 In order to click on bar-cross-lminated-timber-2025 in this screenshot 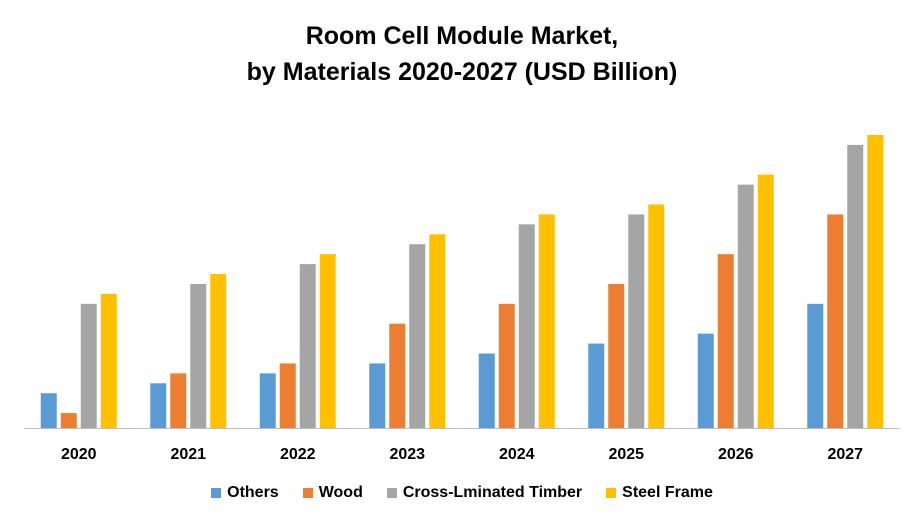, I will do `click(636, 321)`.